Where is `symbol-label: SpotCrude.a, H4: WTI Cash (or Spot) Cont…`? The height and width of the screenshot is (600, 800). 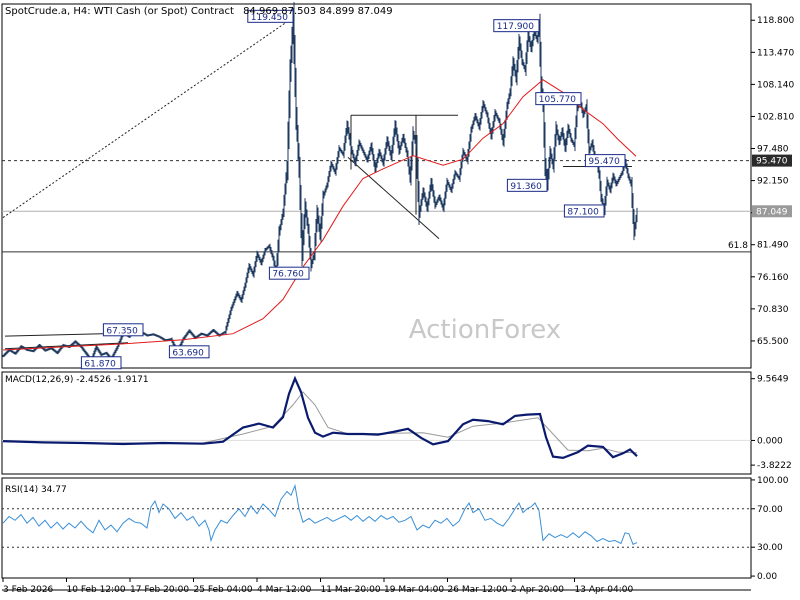
symbol-label: SpotCrude.a, H4: WTI Cash (or Spot) Cont… is located at coordinates (119, 11).